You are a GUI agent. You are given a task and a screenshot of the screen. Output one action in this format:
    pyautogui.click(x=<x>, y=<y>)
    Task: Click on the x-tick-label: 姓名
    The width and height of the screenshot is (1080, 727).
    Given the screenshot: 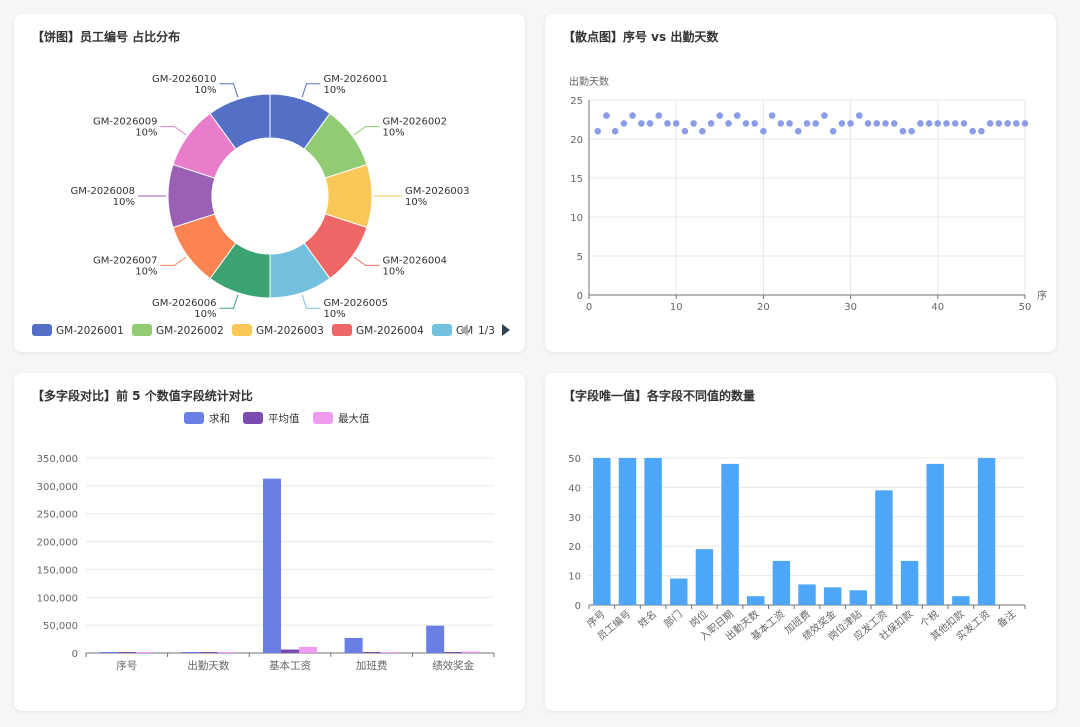 What is the action you would take?
    pyautogui.click(x=647, y=618)
    